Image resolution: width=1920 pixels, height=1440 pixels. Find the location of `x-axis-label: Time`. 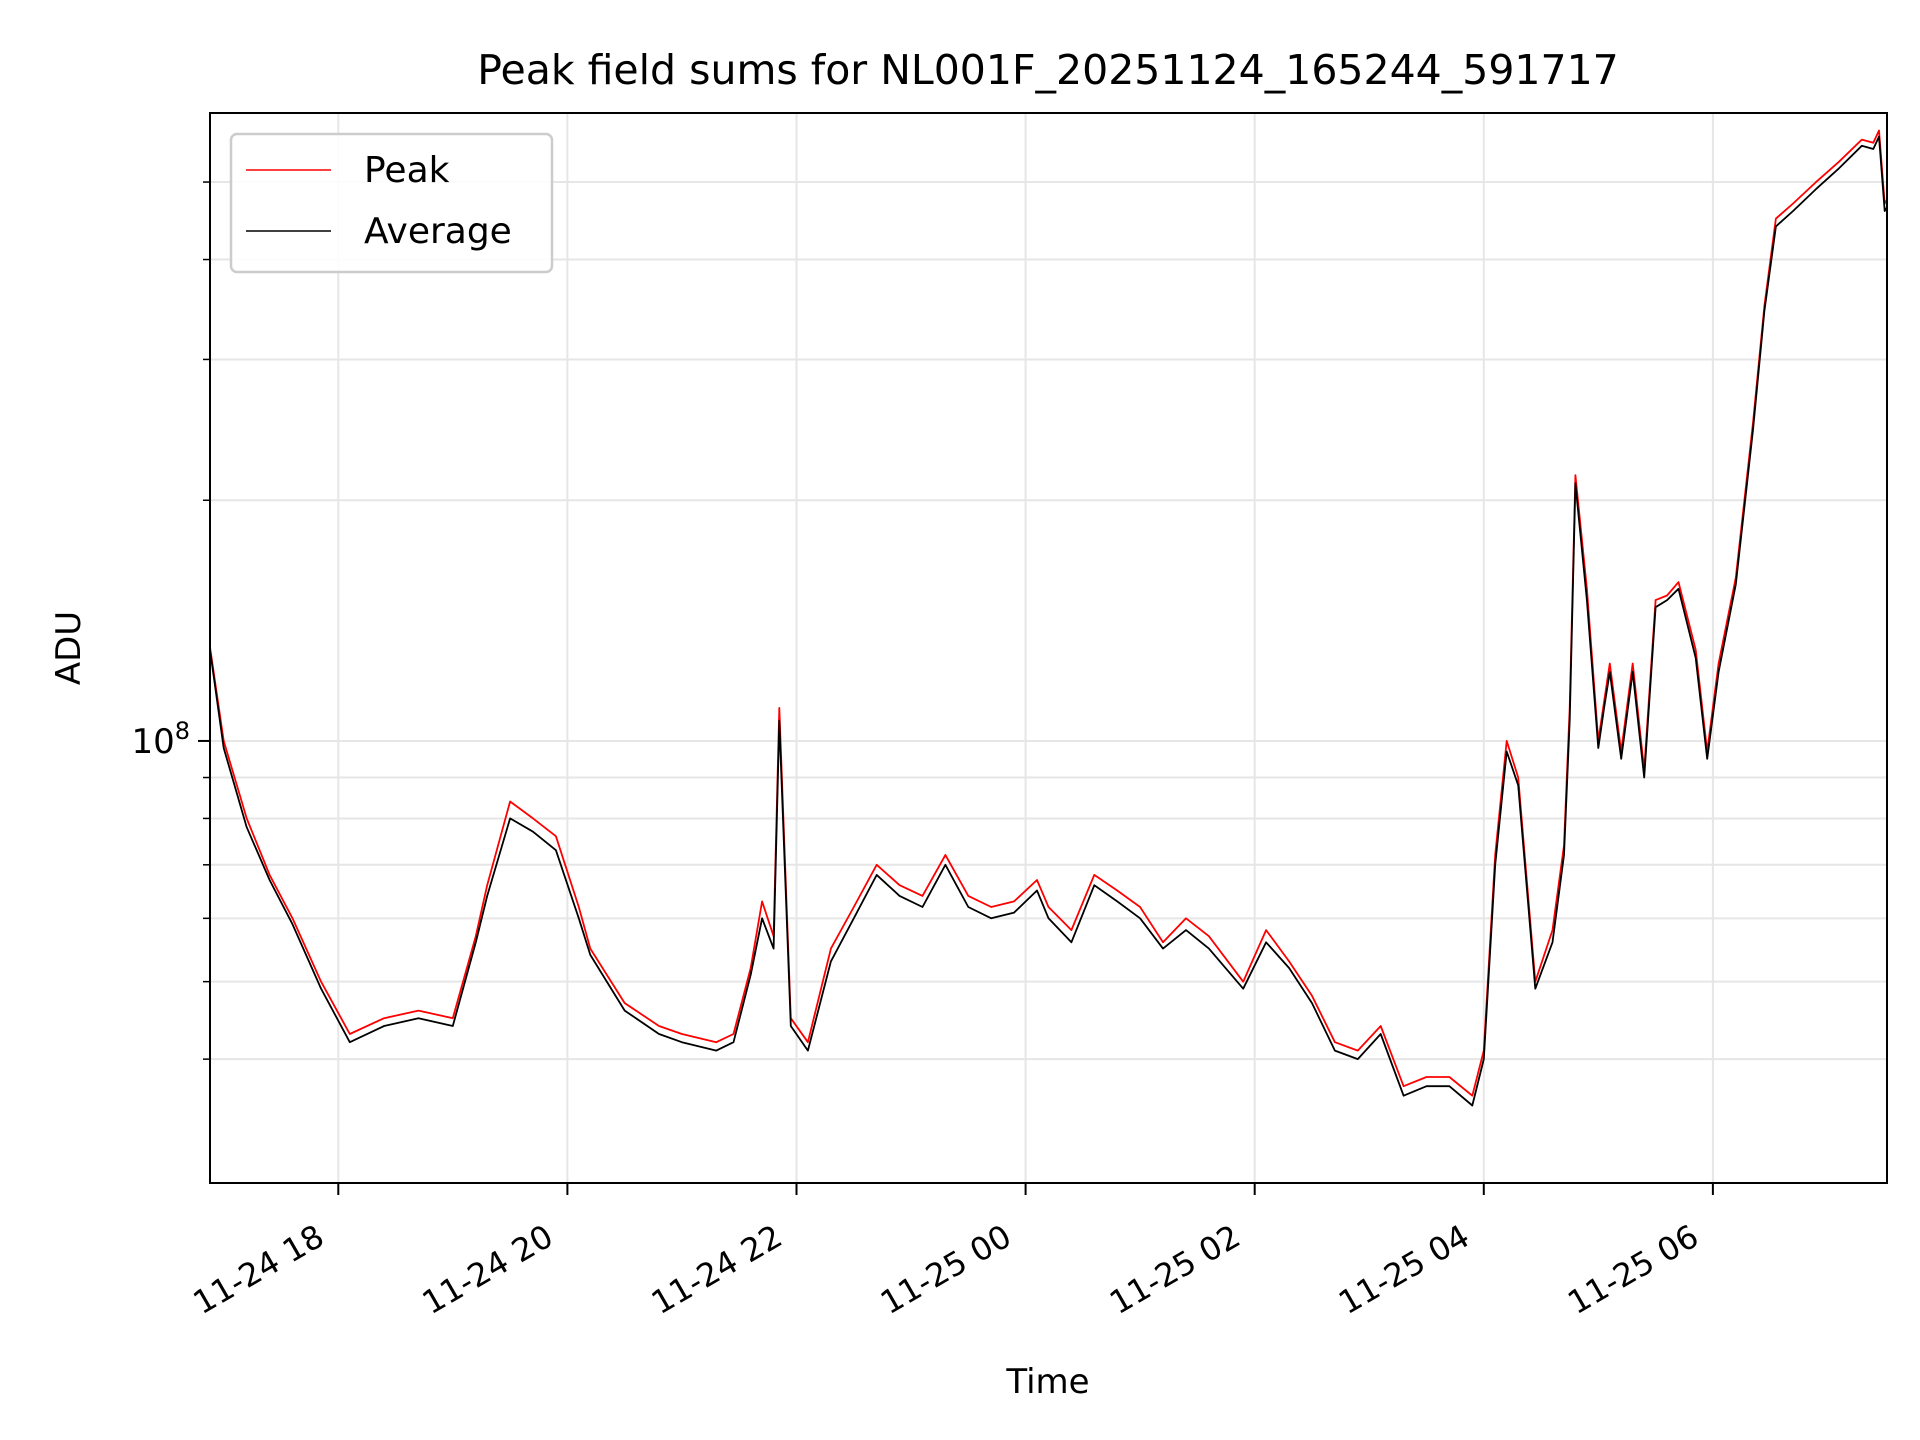

x-axis-label: Time is located at coordinates (1047, 1382).